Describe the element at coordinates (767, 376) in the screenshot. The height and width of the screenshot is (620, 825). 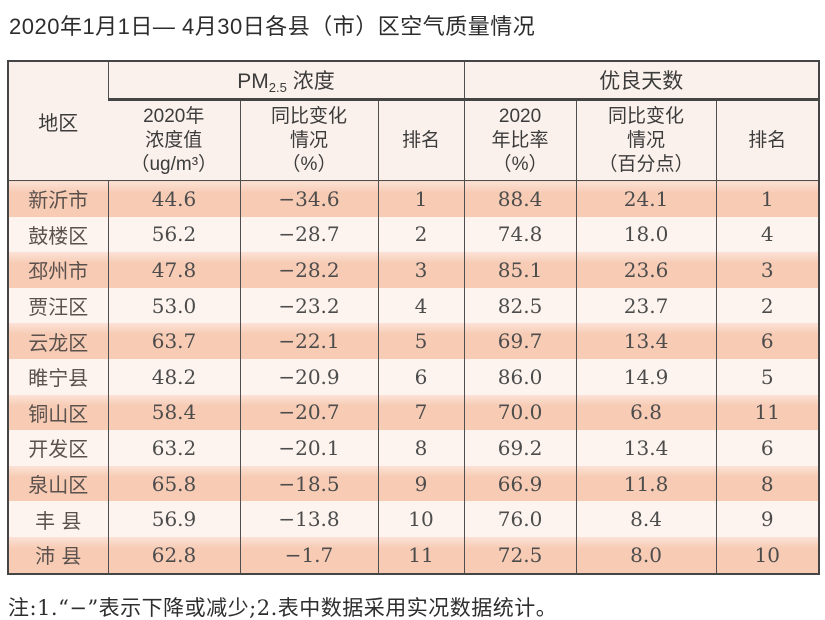
I see `good-rank-cell: 5` at that location.